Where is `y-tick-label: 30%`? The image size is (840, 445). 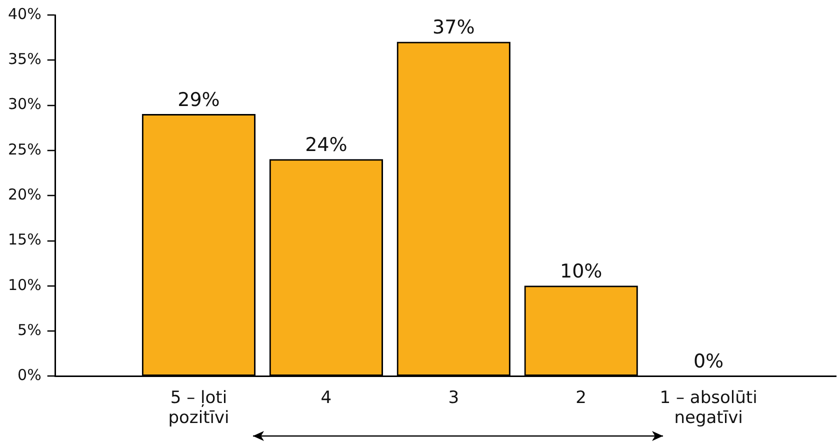 y-tick-label: 30% is located at coordinates (25, 104).